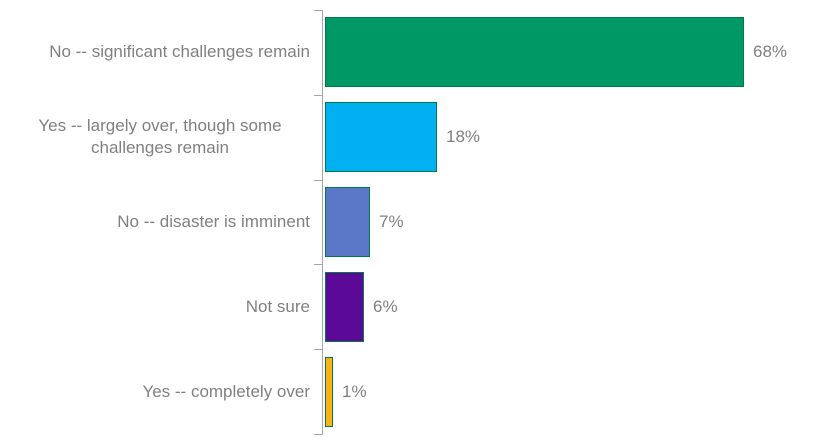 The image size is (821, 439). Describe the element at coordinates (155, 306) in the screenshot. I see `category-label-cell: Not sure` at that location.